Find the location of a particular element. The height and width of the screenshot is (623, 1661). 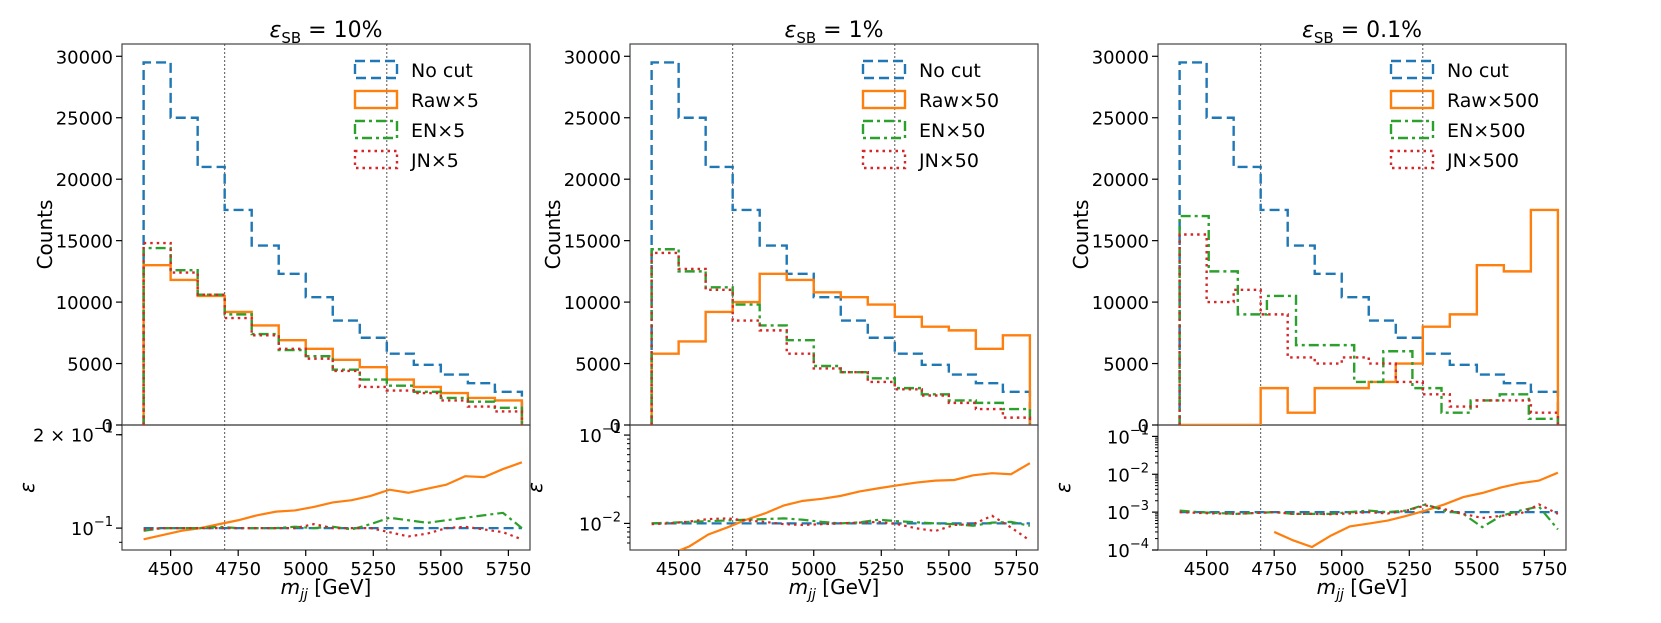

ratio-tick-label: 2 × 10⁻¹ is located at coordinates (73, 434).